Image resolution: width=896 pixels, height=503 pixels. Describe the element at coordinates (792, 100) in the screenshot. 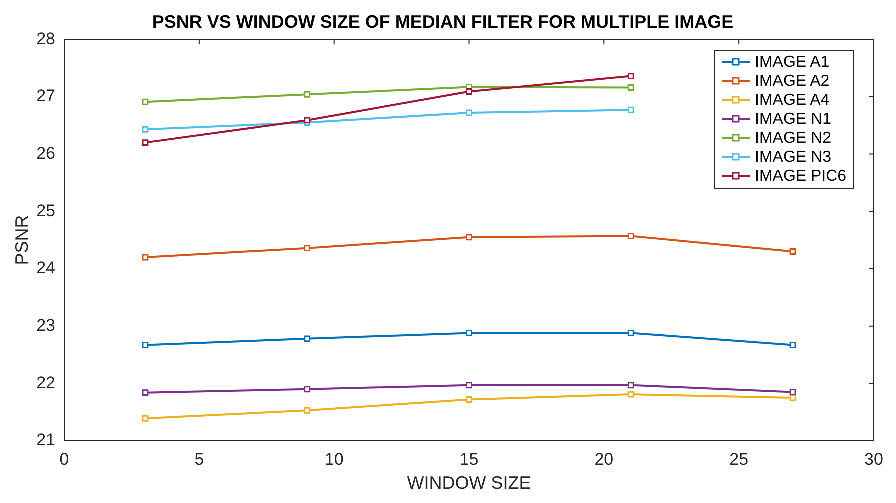

I see `legend-label: IMAGE A4` at that location.